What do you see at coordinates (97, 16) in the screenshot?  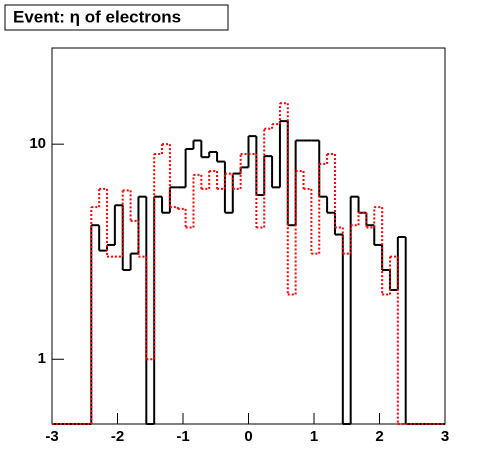 I see `chart-title: Event: η of electrons` at bounding box center [97, 16].